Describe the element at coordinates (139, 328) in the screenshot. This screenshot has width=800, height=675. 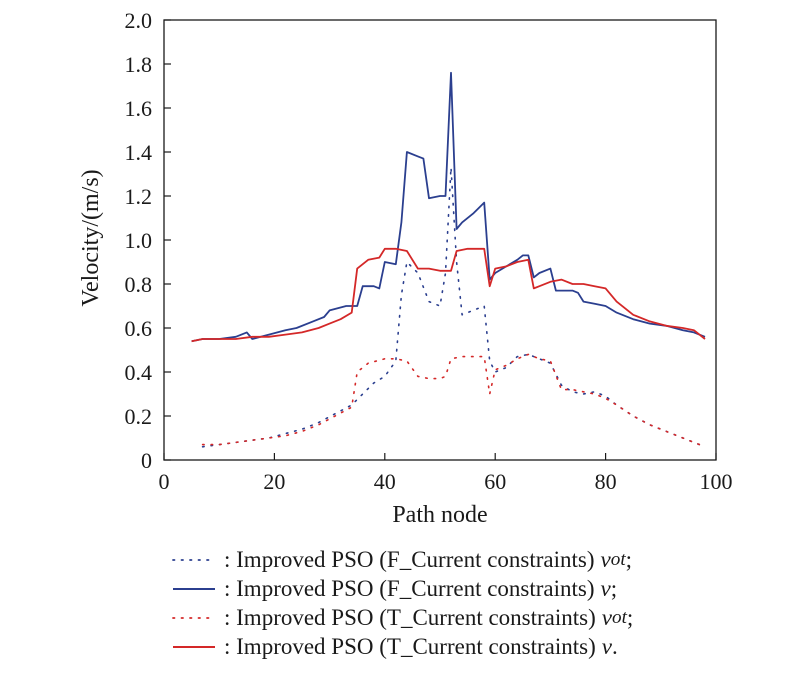
I see `y-tick-label: 0.6` at that location.